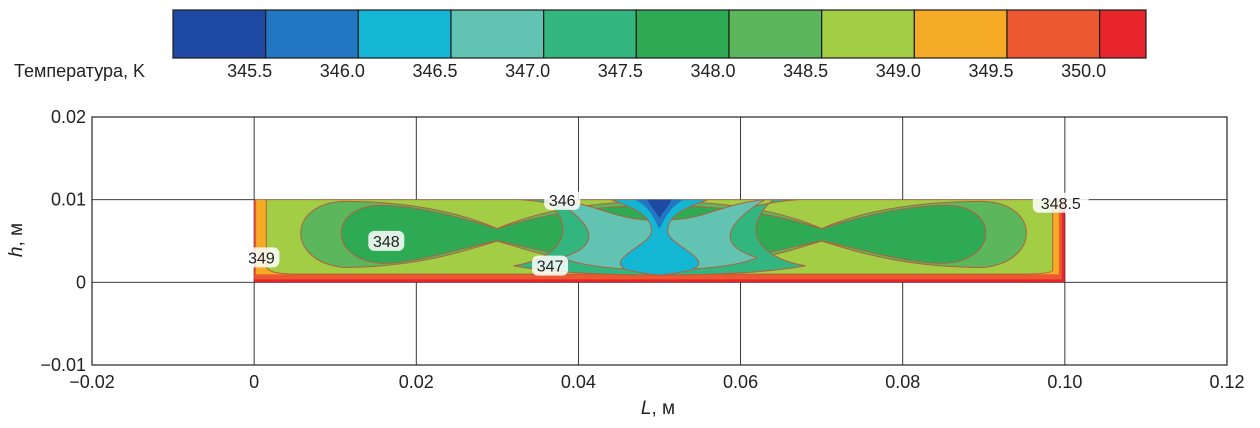 The image size is (1260, 428). What do you see at coordinates (990, 71) in the screenshot?
I see `colorbar-tick-label: 349.5` at bounding box center [990, 71].